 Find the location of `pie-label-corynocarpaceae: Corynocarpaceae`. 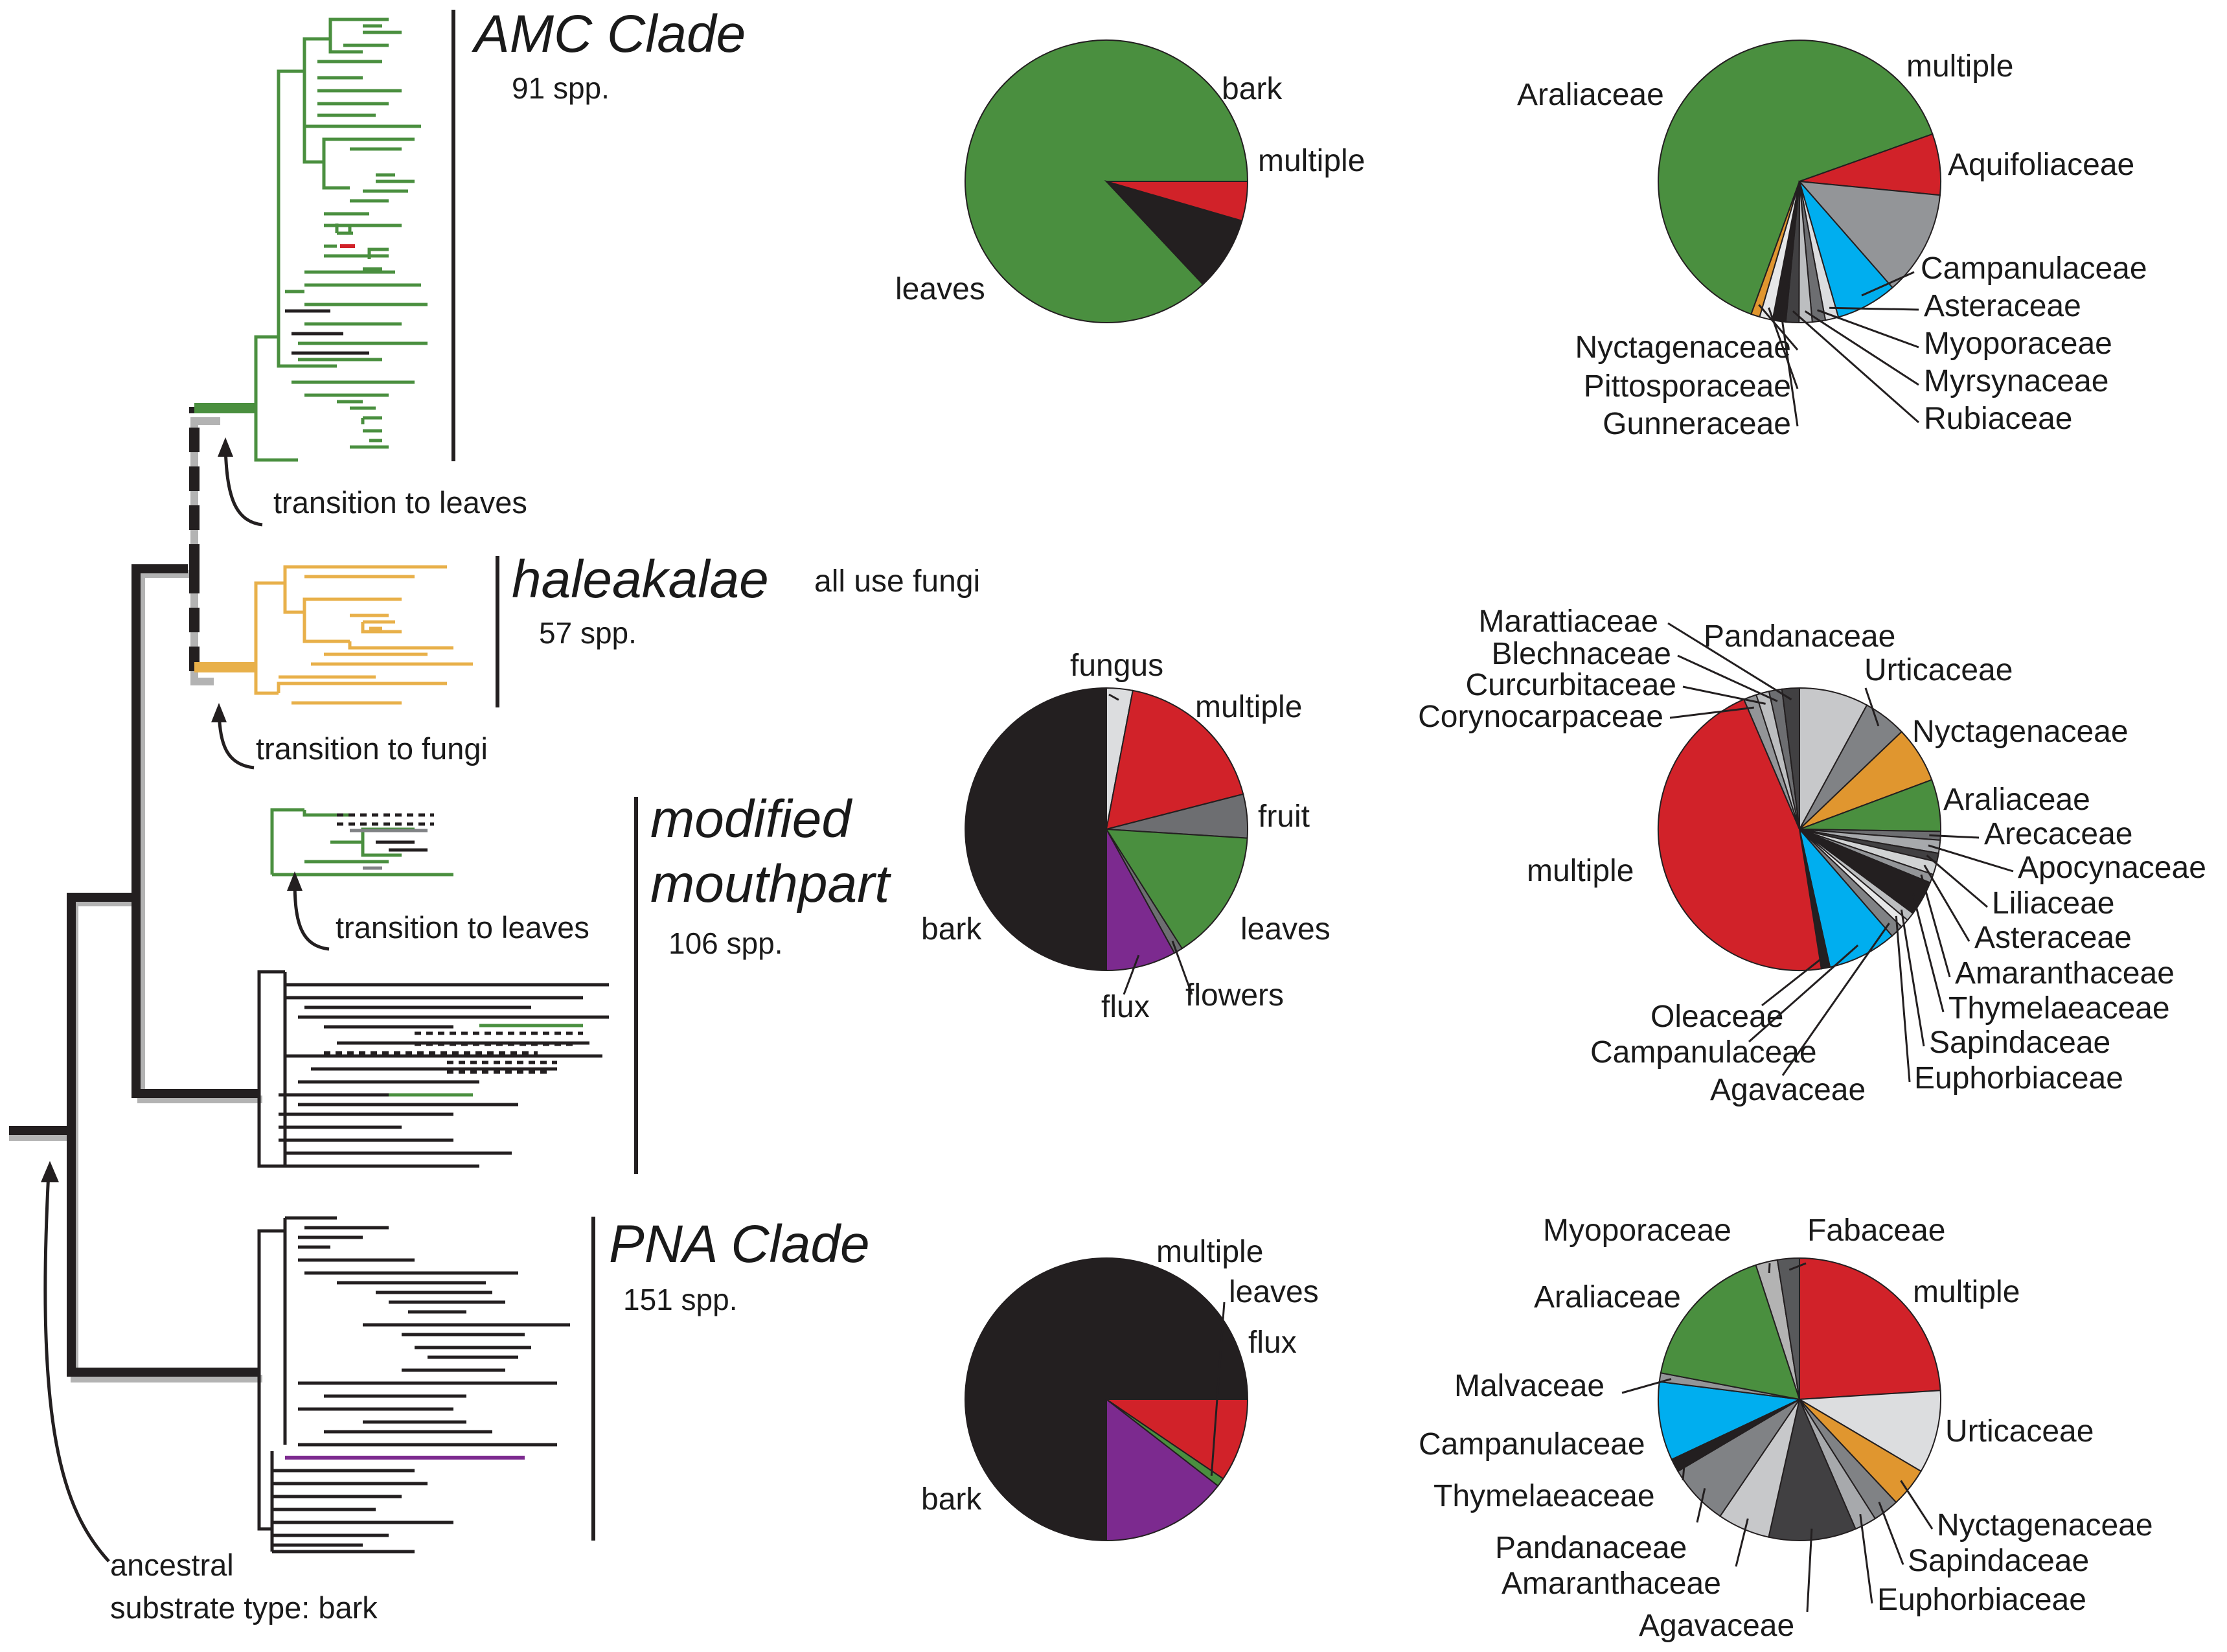

pie-label-corynocarpaceae: Corynocarpaceae is located at coordinates (1541, 717).